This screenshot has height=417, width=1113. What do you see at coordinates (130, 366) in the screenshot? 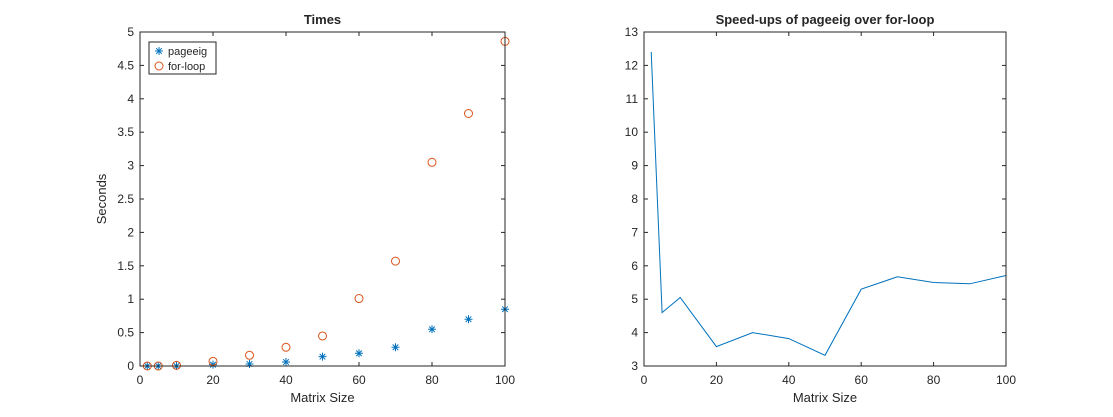
I see `times-y-tick-label: 0` at bounding box center [130, 366].